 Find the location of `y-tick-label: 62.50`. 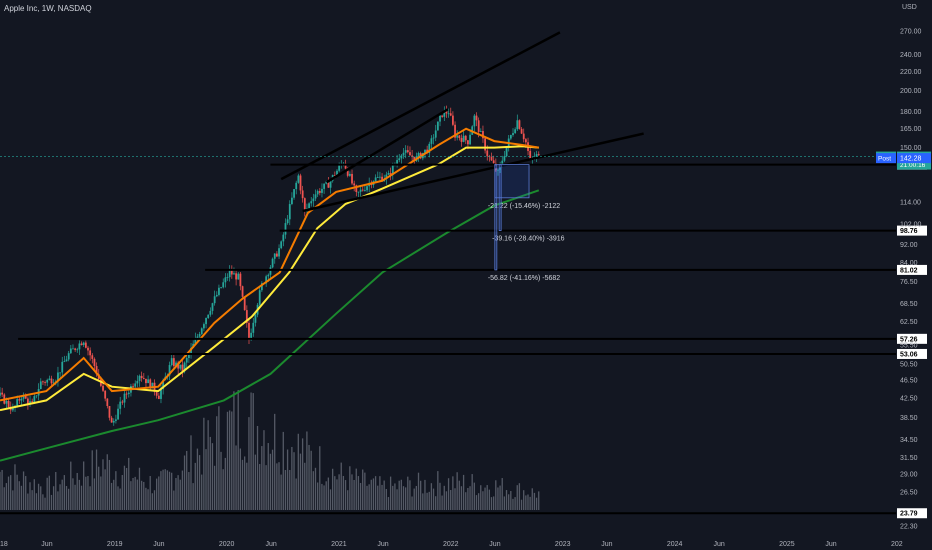

y-tick-label: 62.50 is located at coordinates (909, 322).